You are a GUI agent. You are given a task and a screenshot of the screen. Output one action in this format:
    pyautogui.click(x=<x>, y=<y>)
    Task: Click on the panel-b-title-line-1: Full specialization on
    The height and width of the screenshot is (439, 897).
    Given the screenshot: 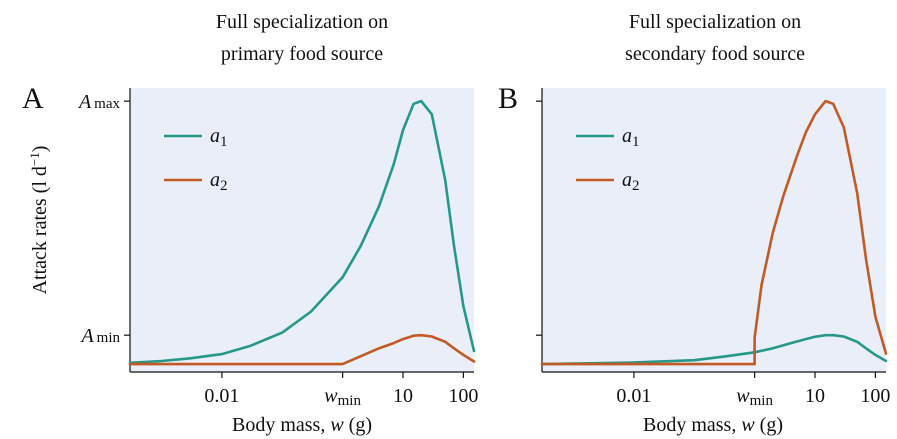 What is the action you would take?
    pyautogui.click(x=715, y=22)
    